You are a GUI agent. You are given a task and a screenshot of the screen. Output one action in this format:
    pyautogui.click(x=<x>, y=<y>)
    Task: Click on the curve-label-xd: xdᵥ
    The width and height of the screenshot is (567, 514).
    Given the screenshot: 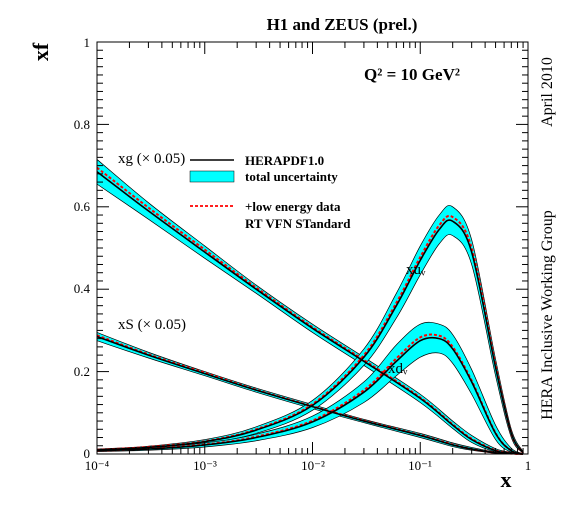 What is the action you would take?
    pyautogui.click(x=398, y=369)
    